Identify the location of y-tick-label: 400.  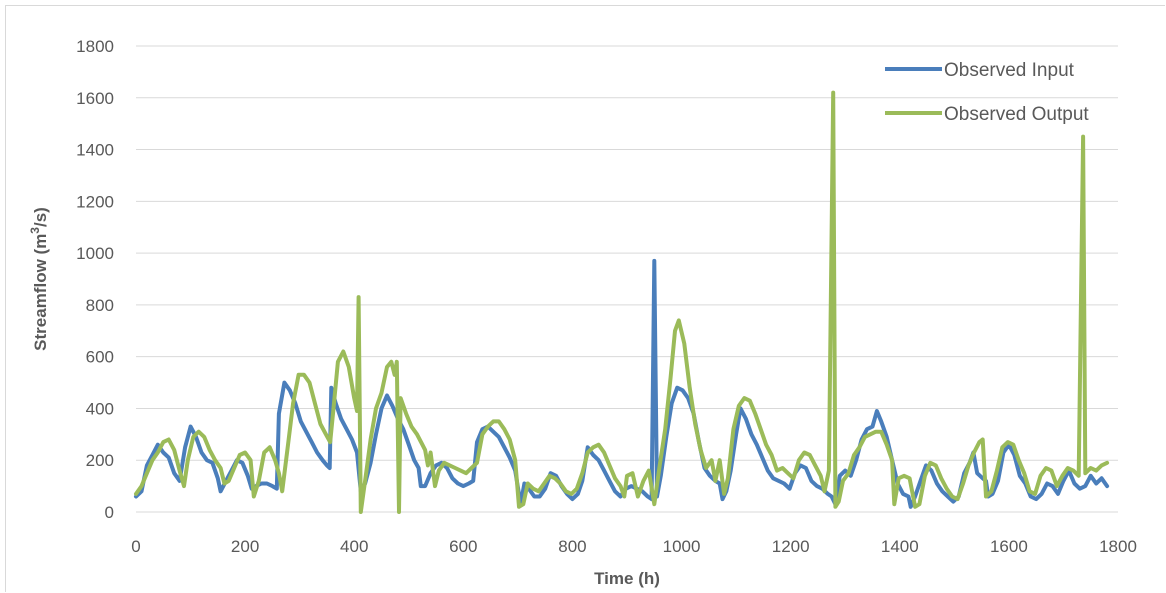
(100, 408).